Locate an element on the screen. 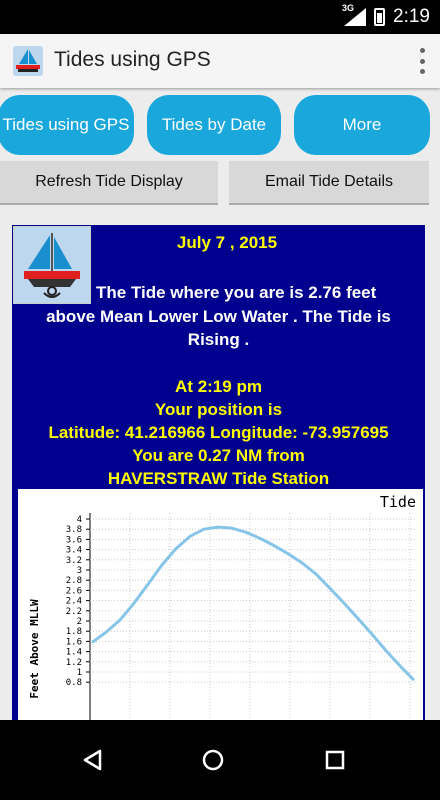 Image resolution: width=440 pixels, height=800 pixels. battery-icon is located at coordinates (380, 17).